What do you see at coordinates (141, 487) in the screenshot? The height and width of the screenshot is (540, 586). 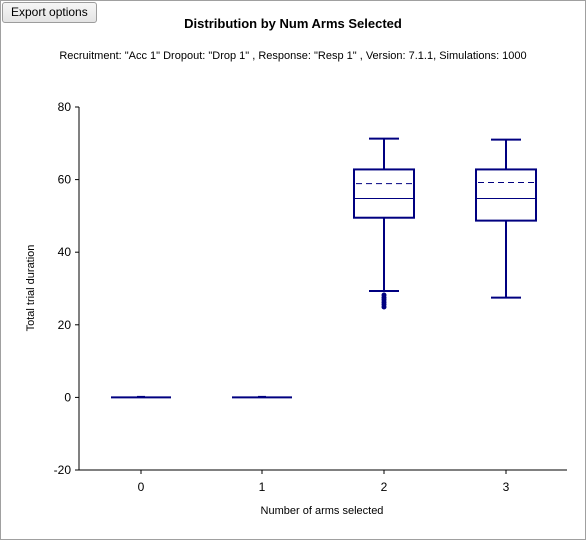 I see `x-tick-label: 0` at bounding box center [141, 487].